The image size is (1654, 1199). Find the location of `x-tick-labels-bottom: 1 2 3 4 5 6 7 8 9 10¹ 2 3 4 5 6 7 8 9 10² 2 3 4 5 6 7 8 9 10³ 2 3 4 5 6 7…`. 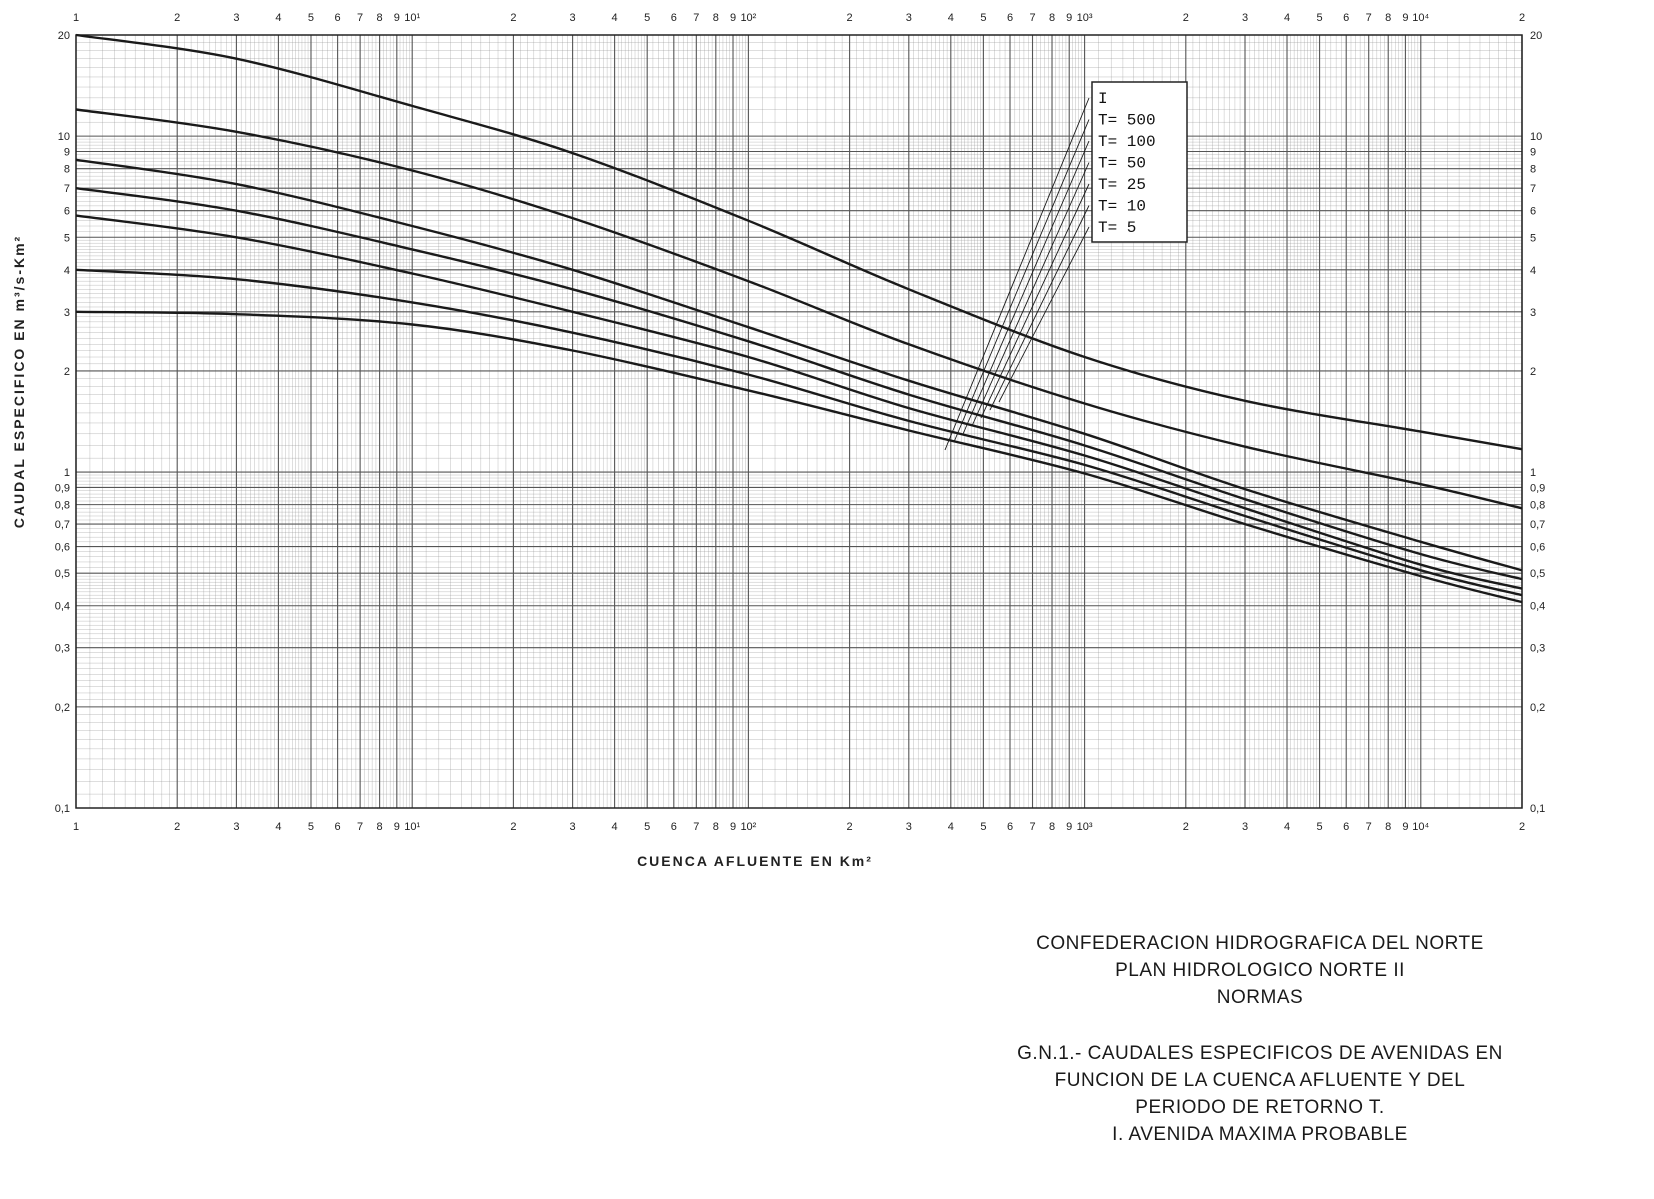

x-tick-labels-bottom: 1 2 3 4 5 6 7 8 9 10¹ 2 3 4 5 6 7 8 9 10² 2 3 4 5 6 7 8 9 10³ 2 3 4 5 6 7… is located at coordinates (799, 827).